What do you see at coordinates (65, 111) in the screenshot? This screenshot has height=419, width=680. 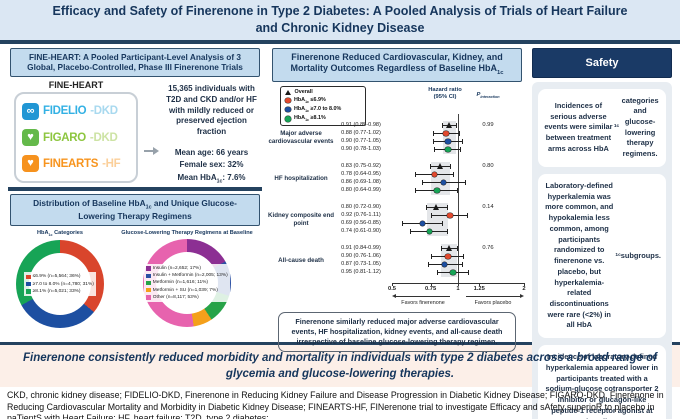 I see `trial-name: FIDELIO` at bounding box center [65, 111].